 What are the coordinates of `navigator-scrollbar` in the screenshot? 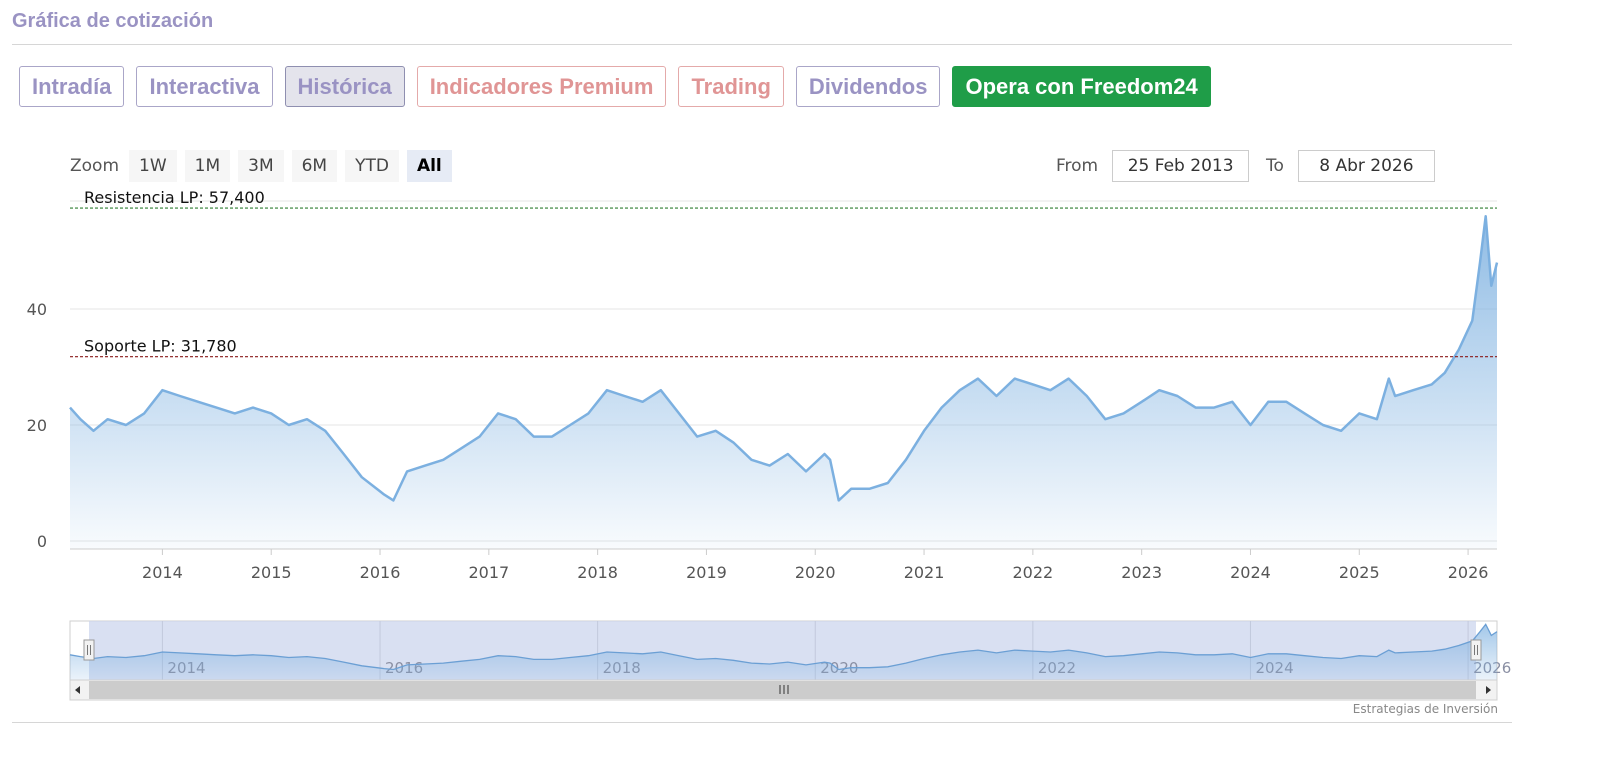 It's located at (783, 690).